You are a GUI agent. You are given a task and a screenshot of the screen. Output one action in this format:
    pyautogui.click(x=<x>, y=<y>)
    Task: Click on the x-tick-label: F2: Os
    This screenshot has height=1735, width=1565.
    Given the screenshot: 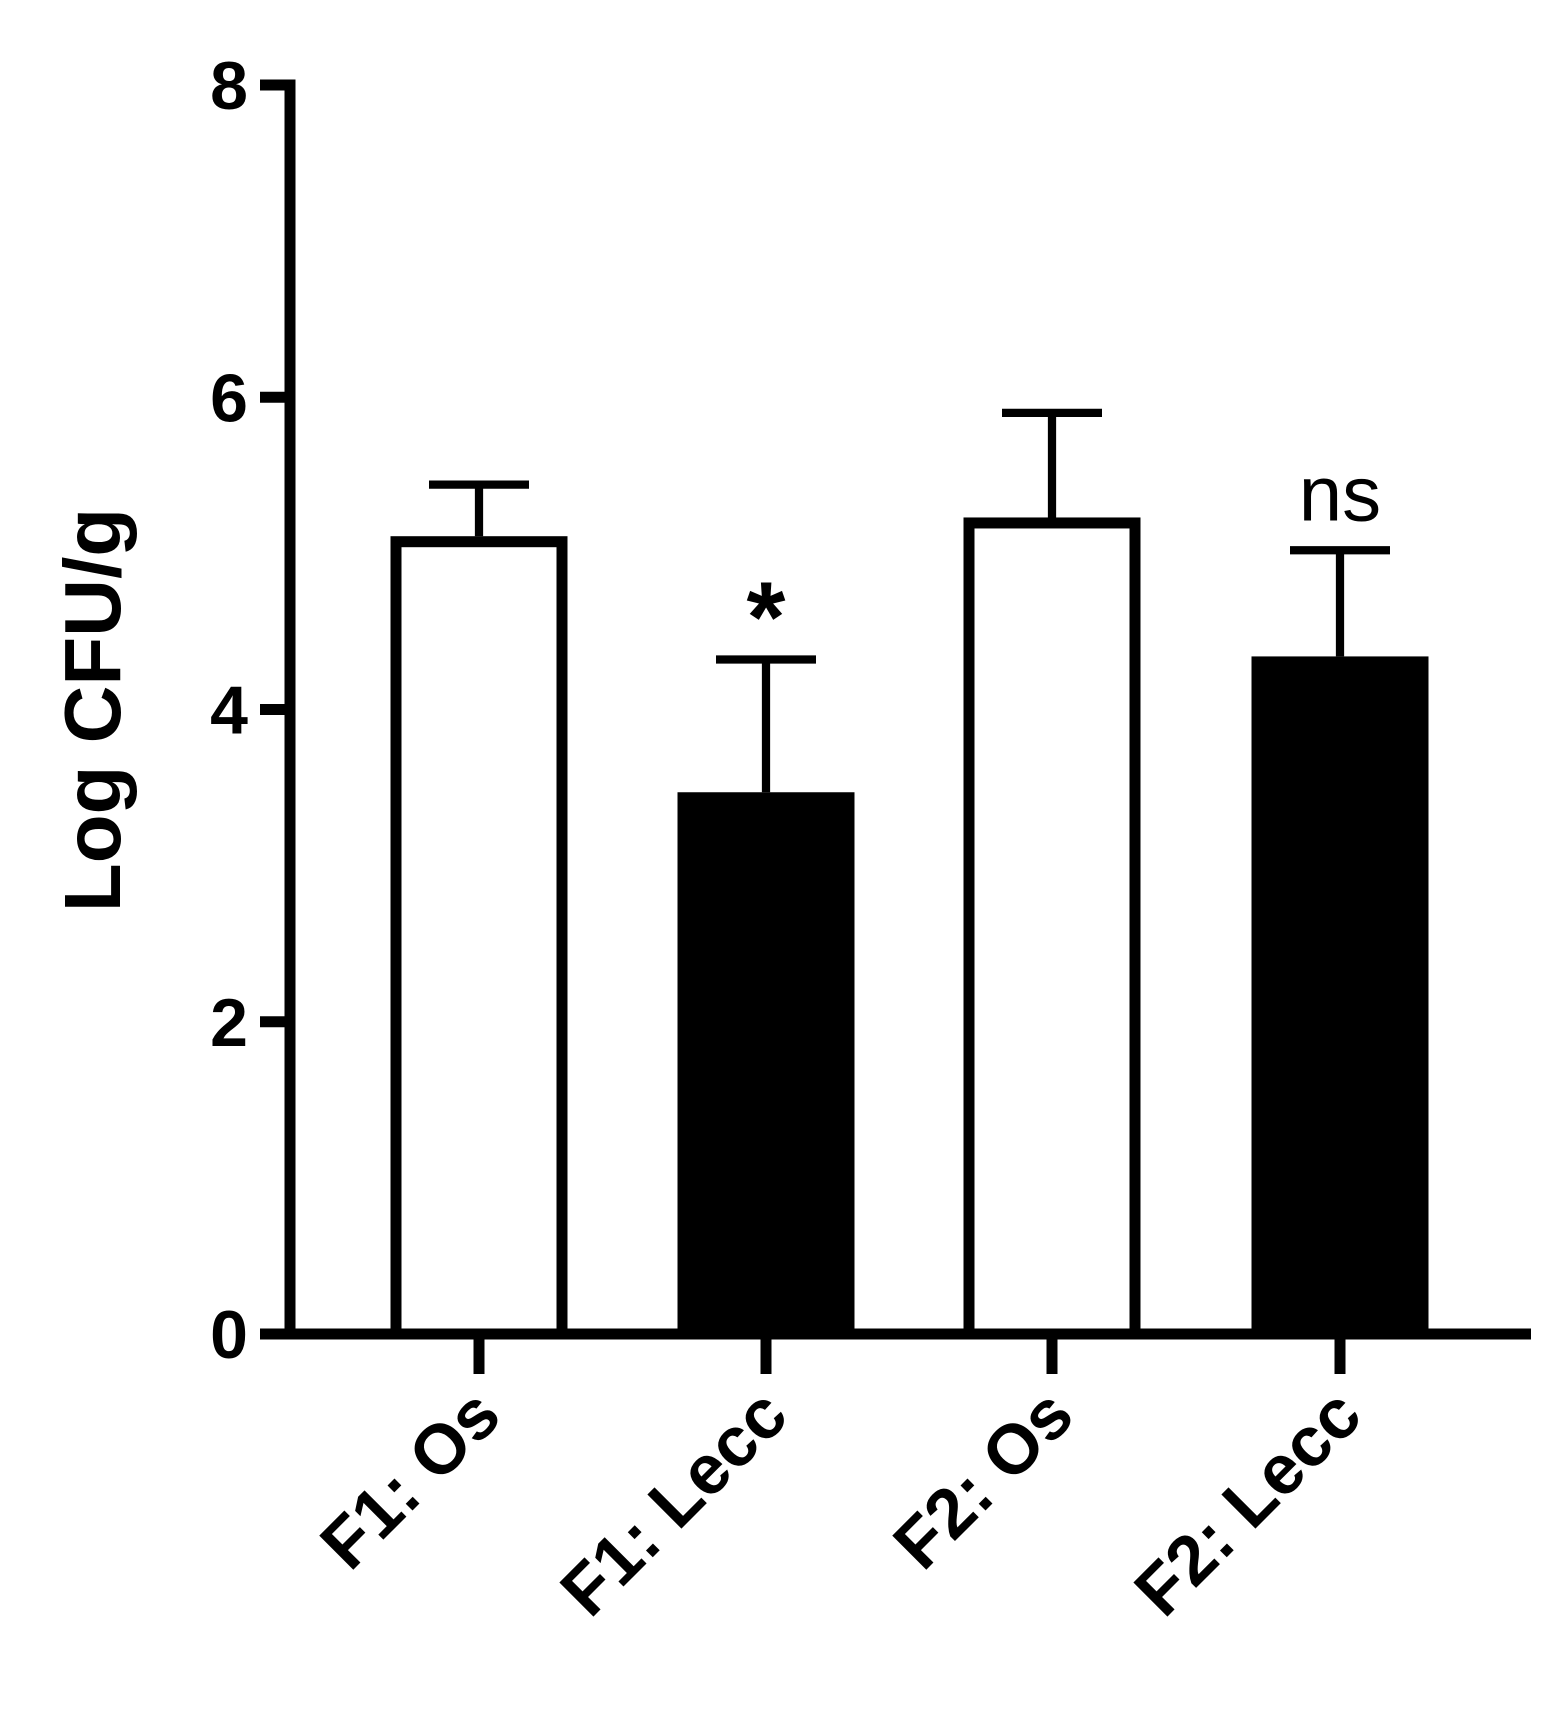 What is the action you would take?
    pyautogui.click(x=982, y=1478)
    